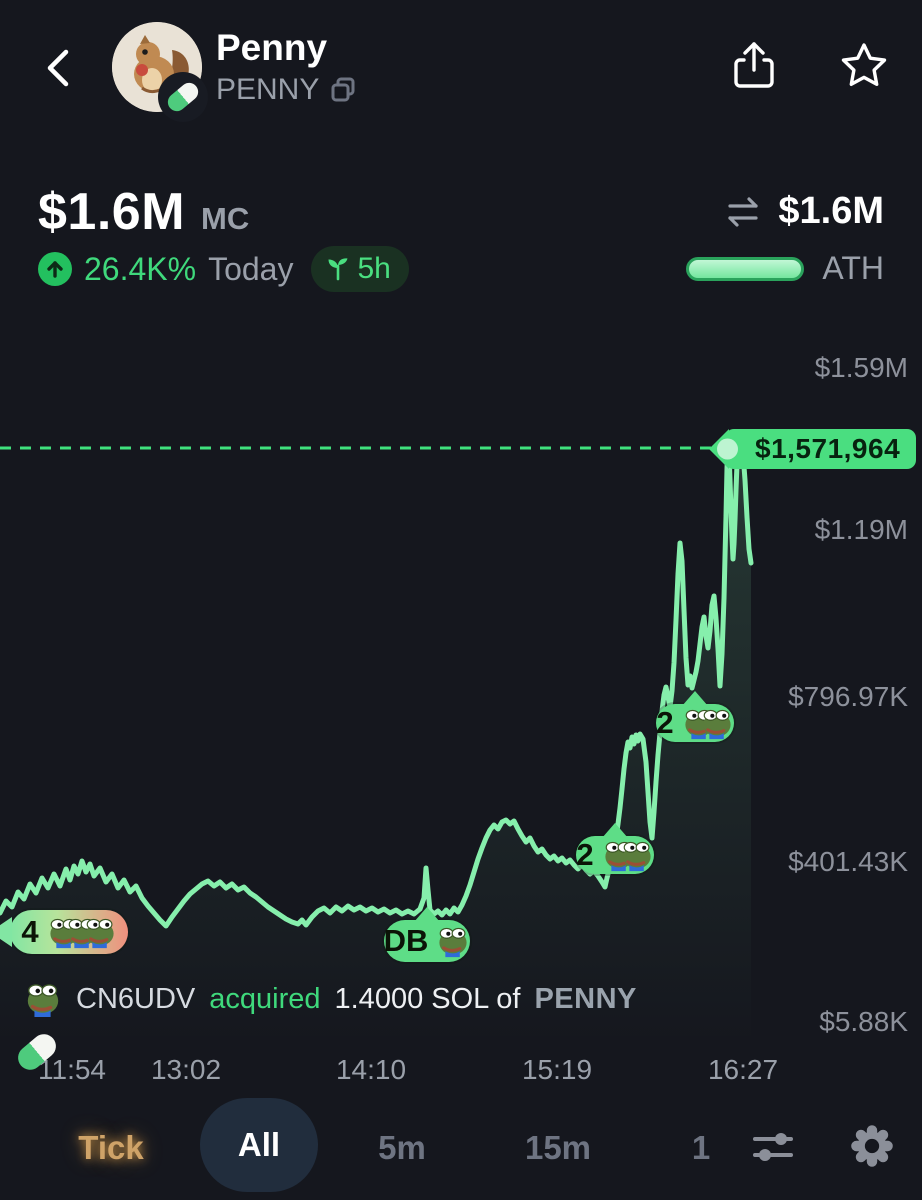 This screenshot has width=922, height=1200. What do you see at coordinates (558, 1147) in the screenshot?
I see `timeframe-15m: 15m` at bounding box center [558, 1147].